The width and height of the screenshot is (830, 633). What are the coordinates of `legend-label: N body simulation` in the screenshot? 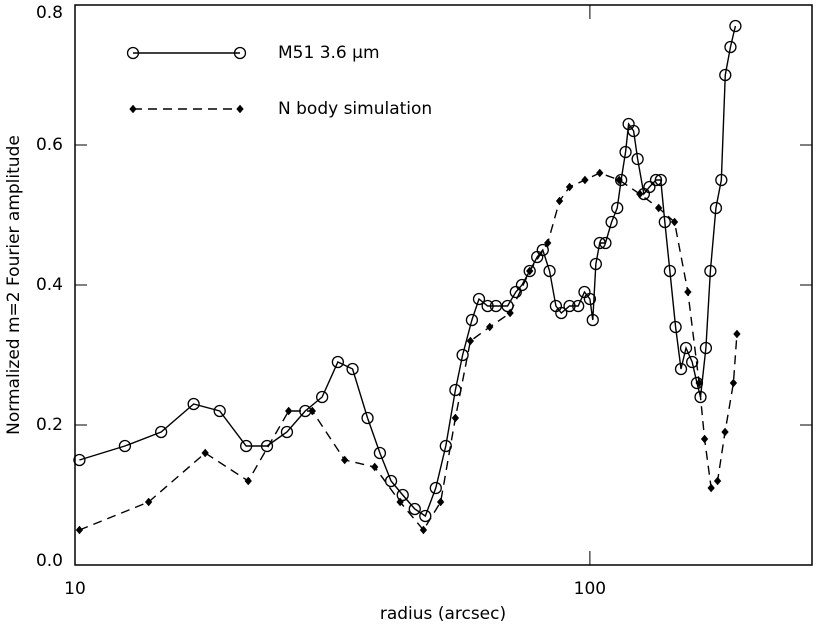 It's located at (355, 109).